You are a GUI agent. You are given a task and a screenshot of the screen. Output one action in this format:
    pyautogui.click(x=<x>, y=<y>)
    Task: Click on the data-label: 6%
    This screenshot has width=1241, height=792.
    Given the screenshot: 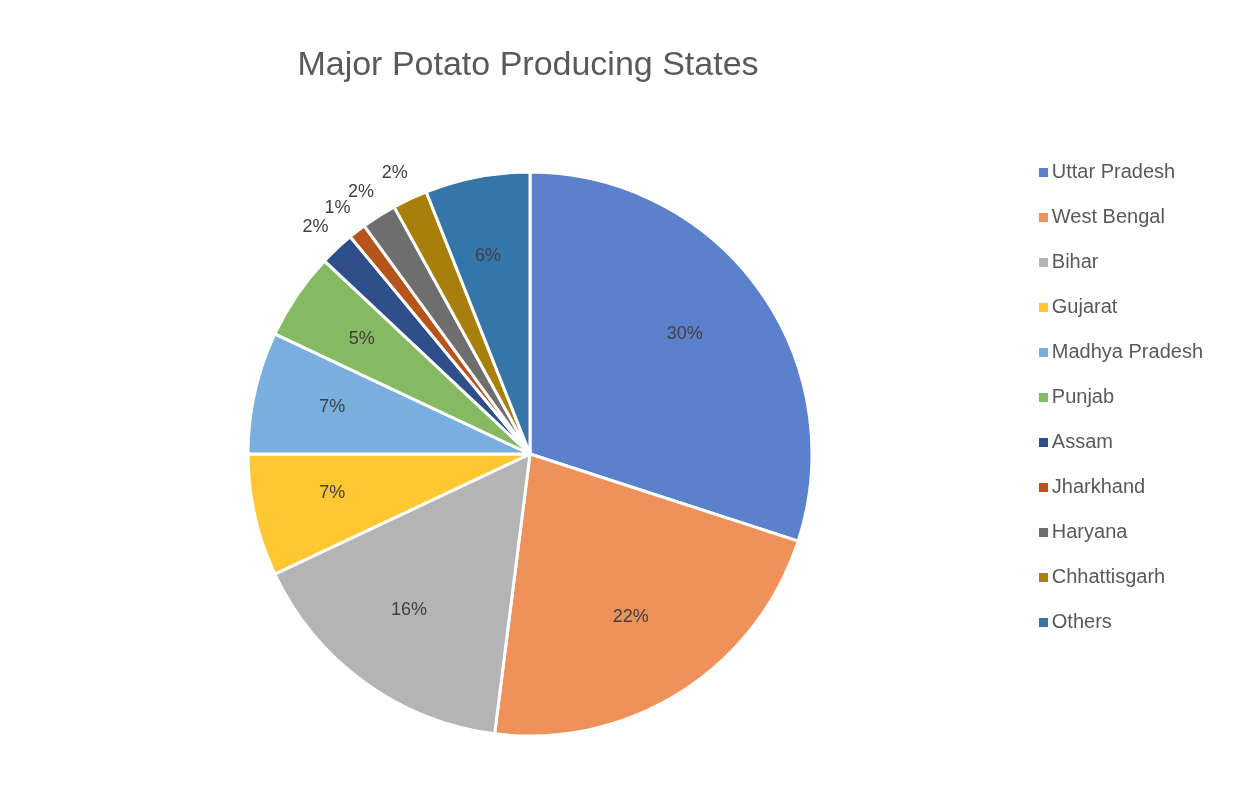 What is the action you would take?
    pyautogui.click(x=488, y=255)
    